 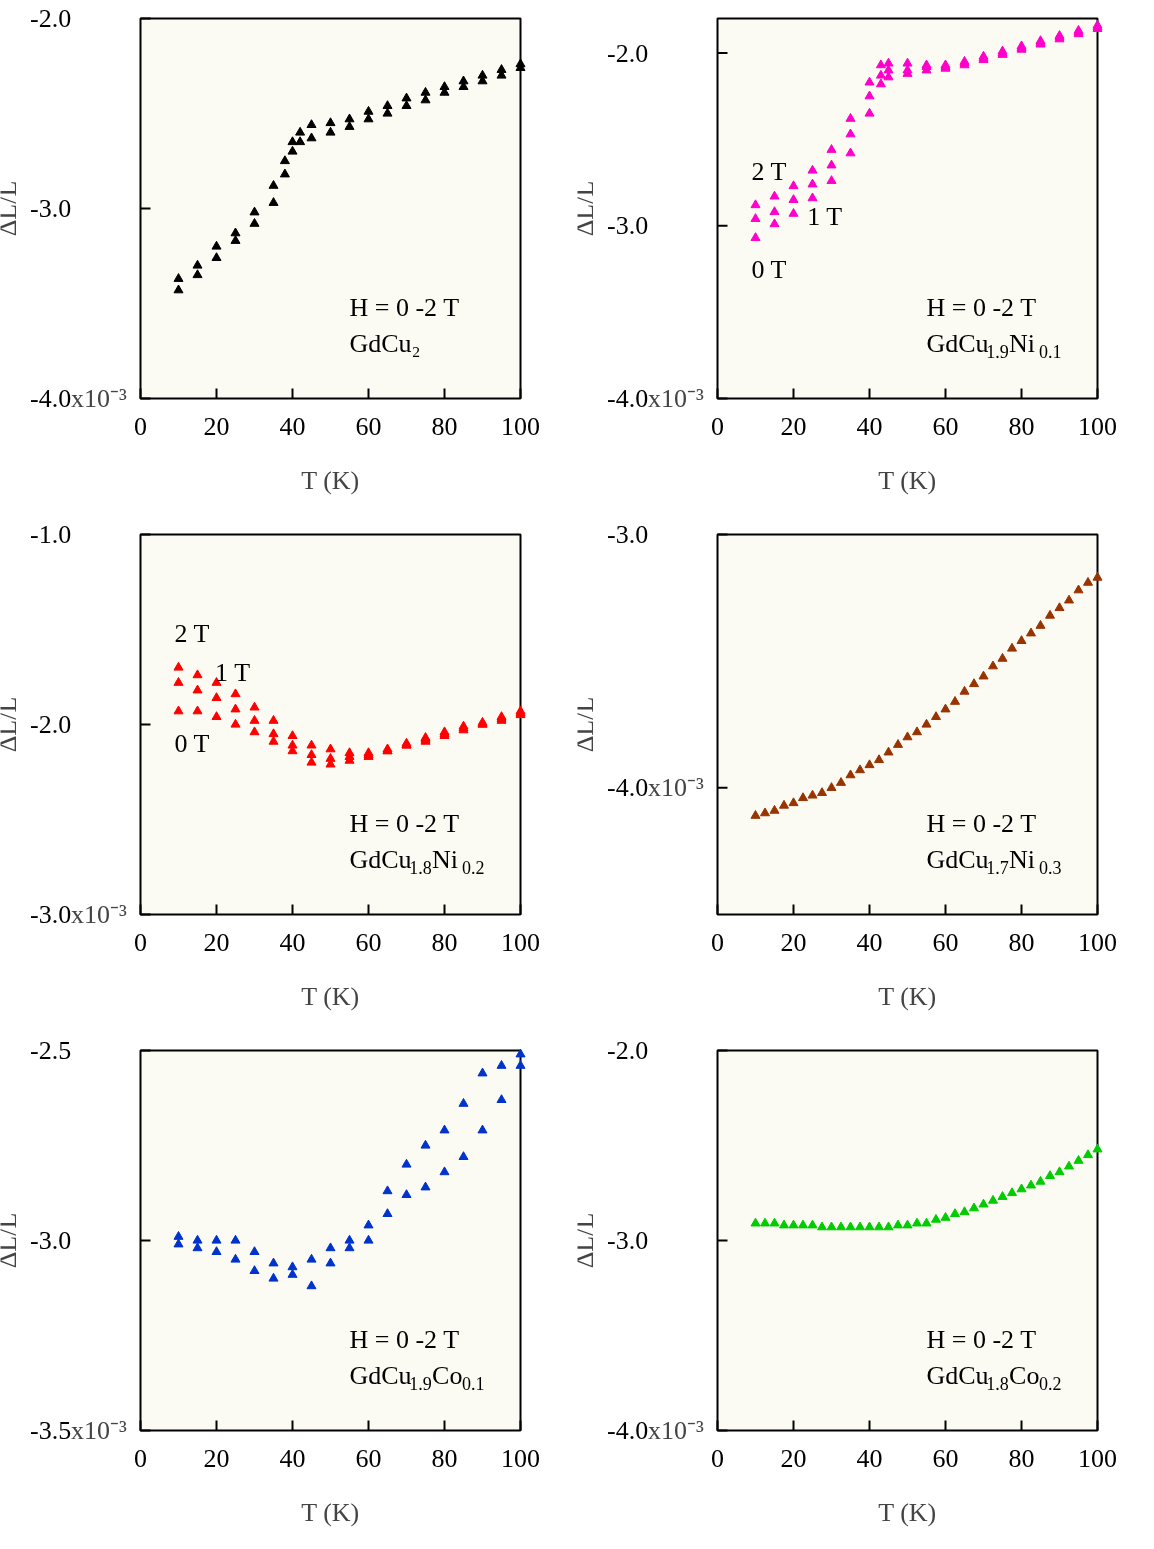 What do you see at coordinates (50, 1050) in the screenshot?
I see `y-tick-label: -2.5` at bounding box center [50, 1050].